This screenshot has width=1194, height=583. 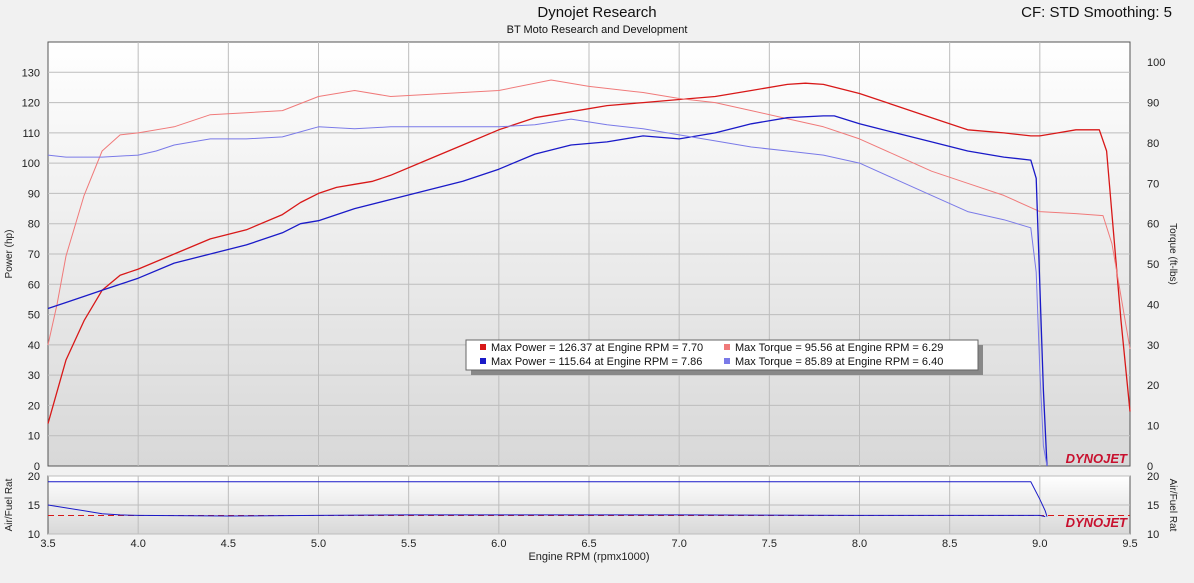 What do you see at coordinates (1153, 305) in the screenshot?
I see `y-tick-label-right: 40` at bounding box center [1153, 305].